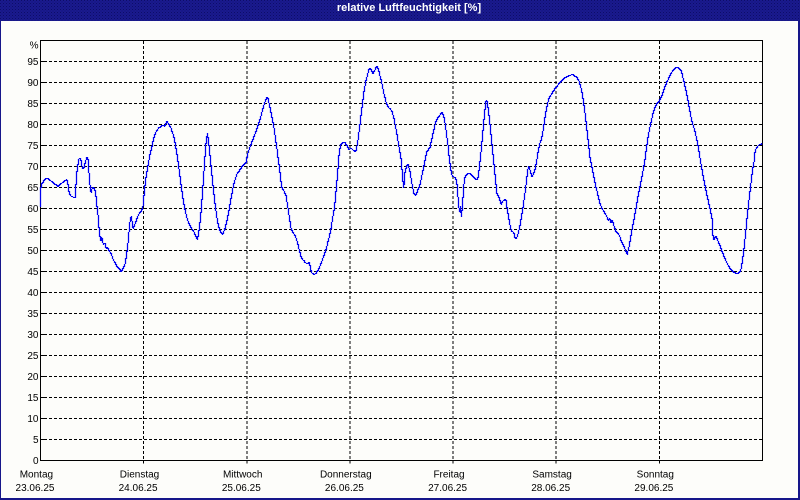 This screenshot has height=500, width=800. I want to click on svg-text: 20, so click(33, 377).